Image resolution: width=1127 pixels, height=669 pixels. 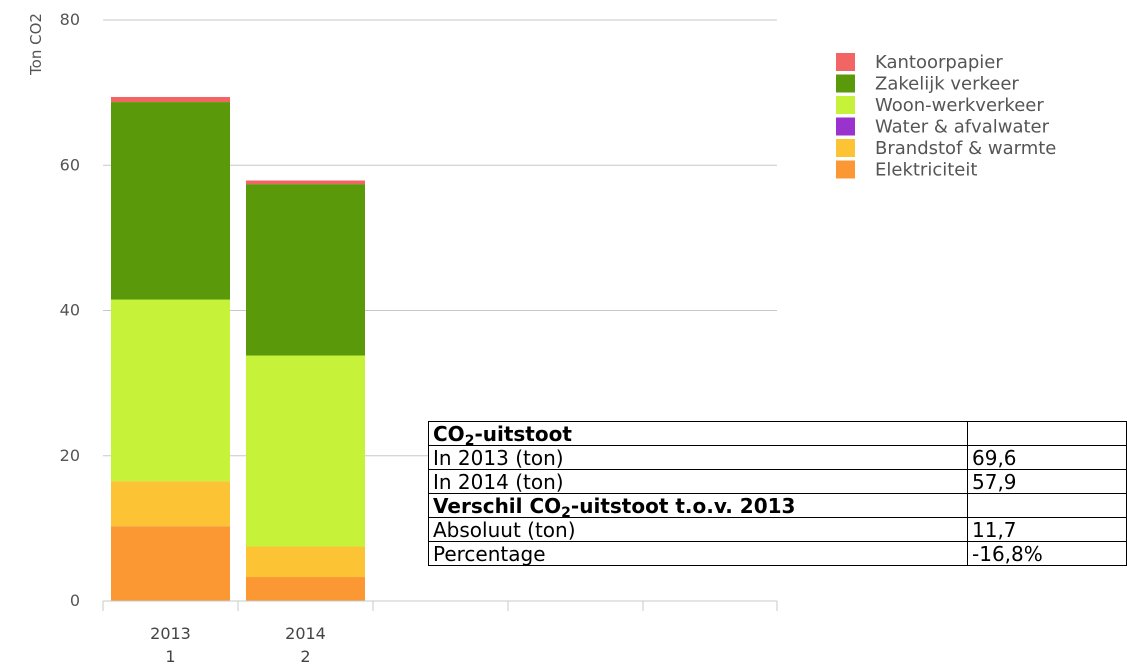 I want to click on table-cell-label: In 2013 (ton), so click(x=698, y=457).